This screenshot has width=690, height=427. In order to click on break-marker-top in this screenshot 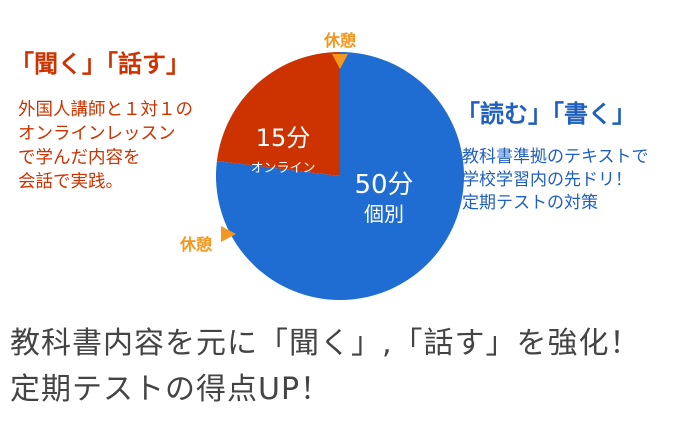, I will do `click(340, 61)`.